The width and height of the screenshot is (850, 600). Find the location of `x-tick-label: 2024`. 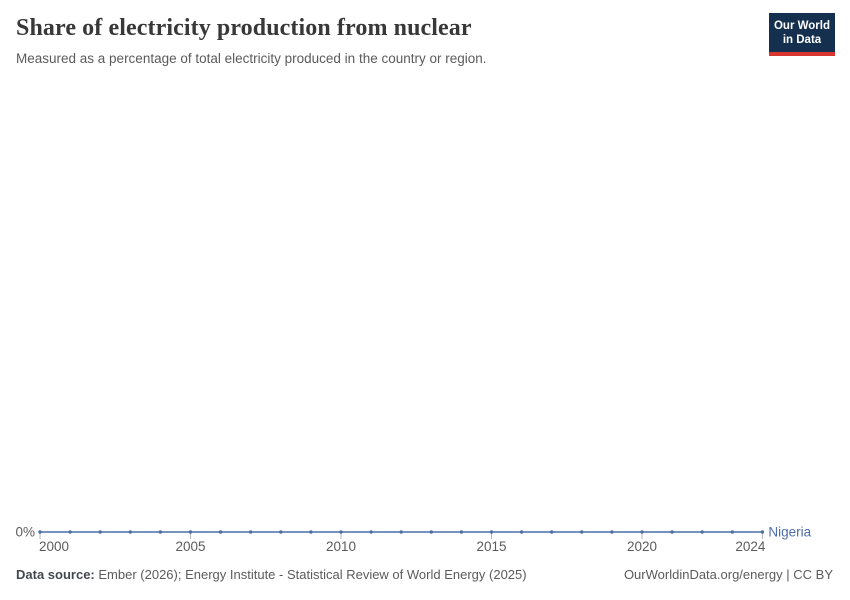

x-tick-label: 2024 is located at coordinates (750, 546).